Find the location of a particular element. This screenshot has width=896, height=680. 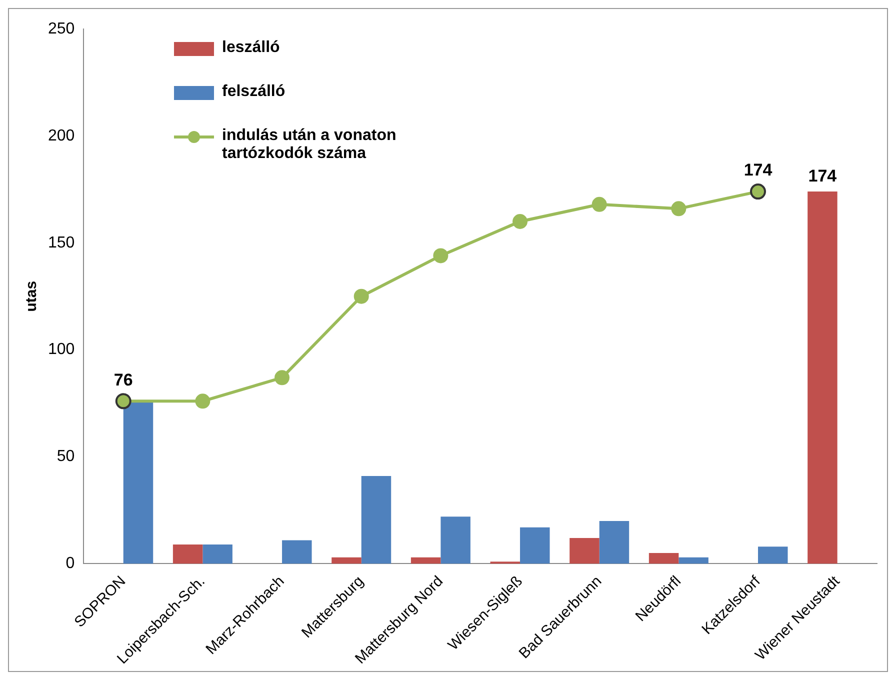

y-axis-title: utas is located at coordinates (31, 296).